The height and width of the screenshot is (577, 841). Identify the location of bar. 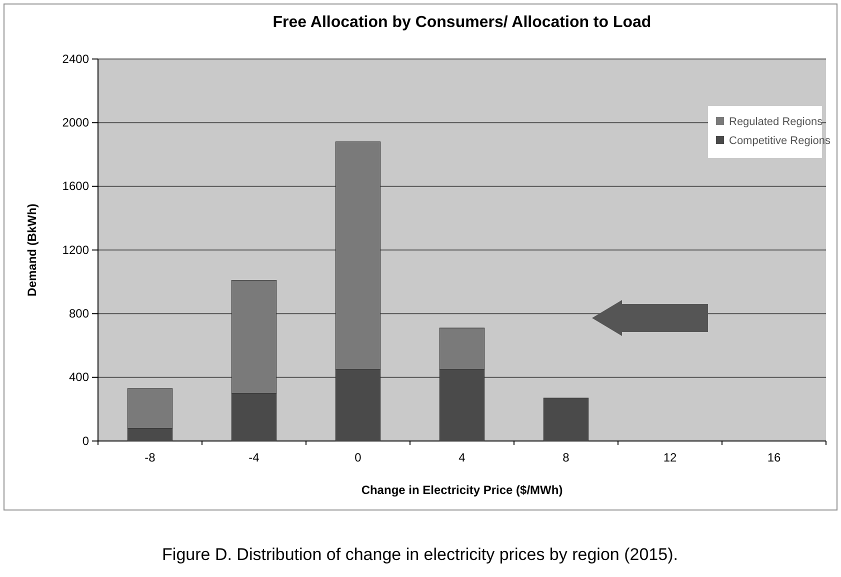
(566, 420).